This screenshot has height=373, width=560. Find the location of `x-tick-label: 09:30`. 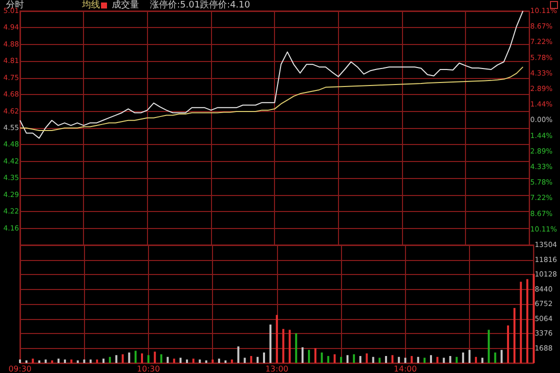

x-tick-label: 09:30 is located at coordinates (20, 368).